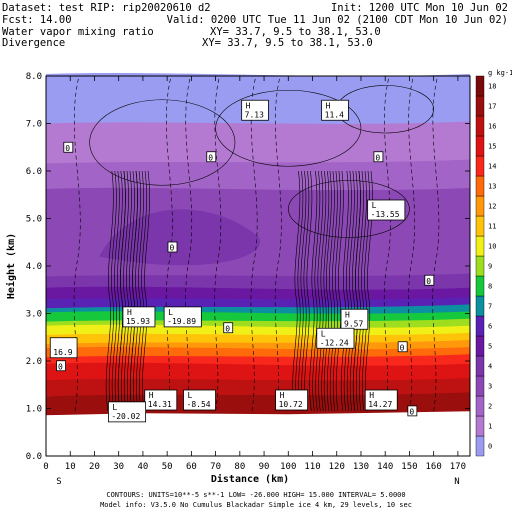 The height and width of the screenshot is (512, 512). I want to click on extremum-label: H14.31, so click(161, 400).